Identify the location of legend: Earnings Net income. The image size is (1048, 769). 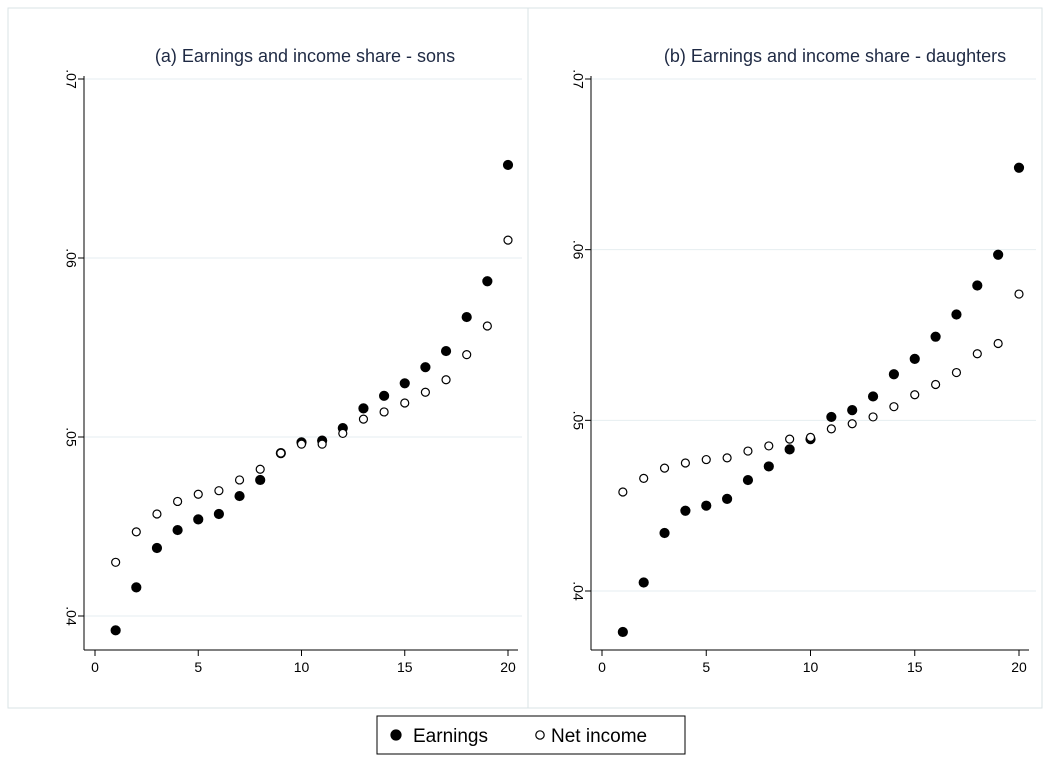
(531, 735).